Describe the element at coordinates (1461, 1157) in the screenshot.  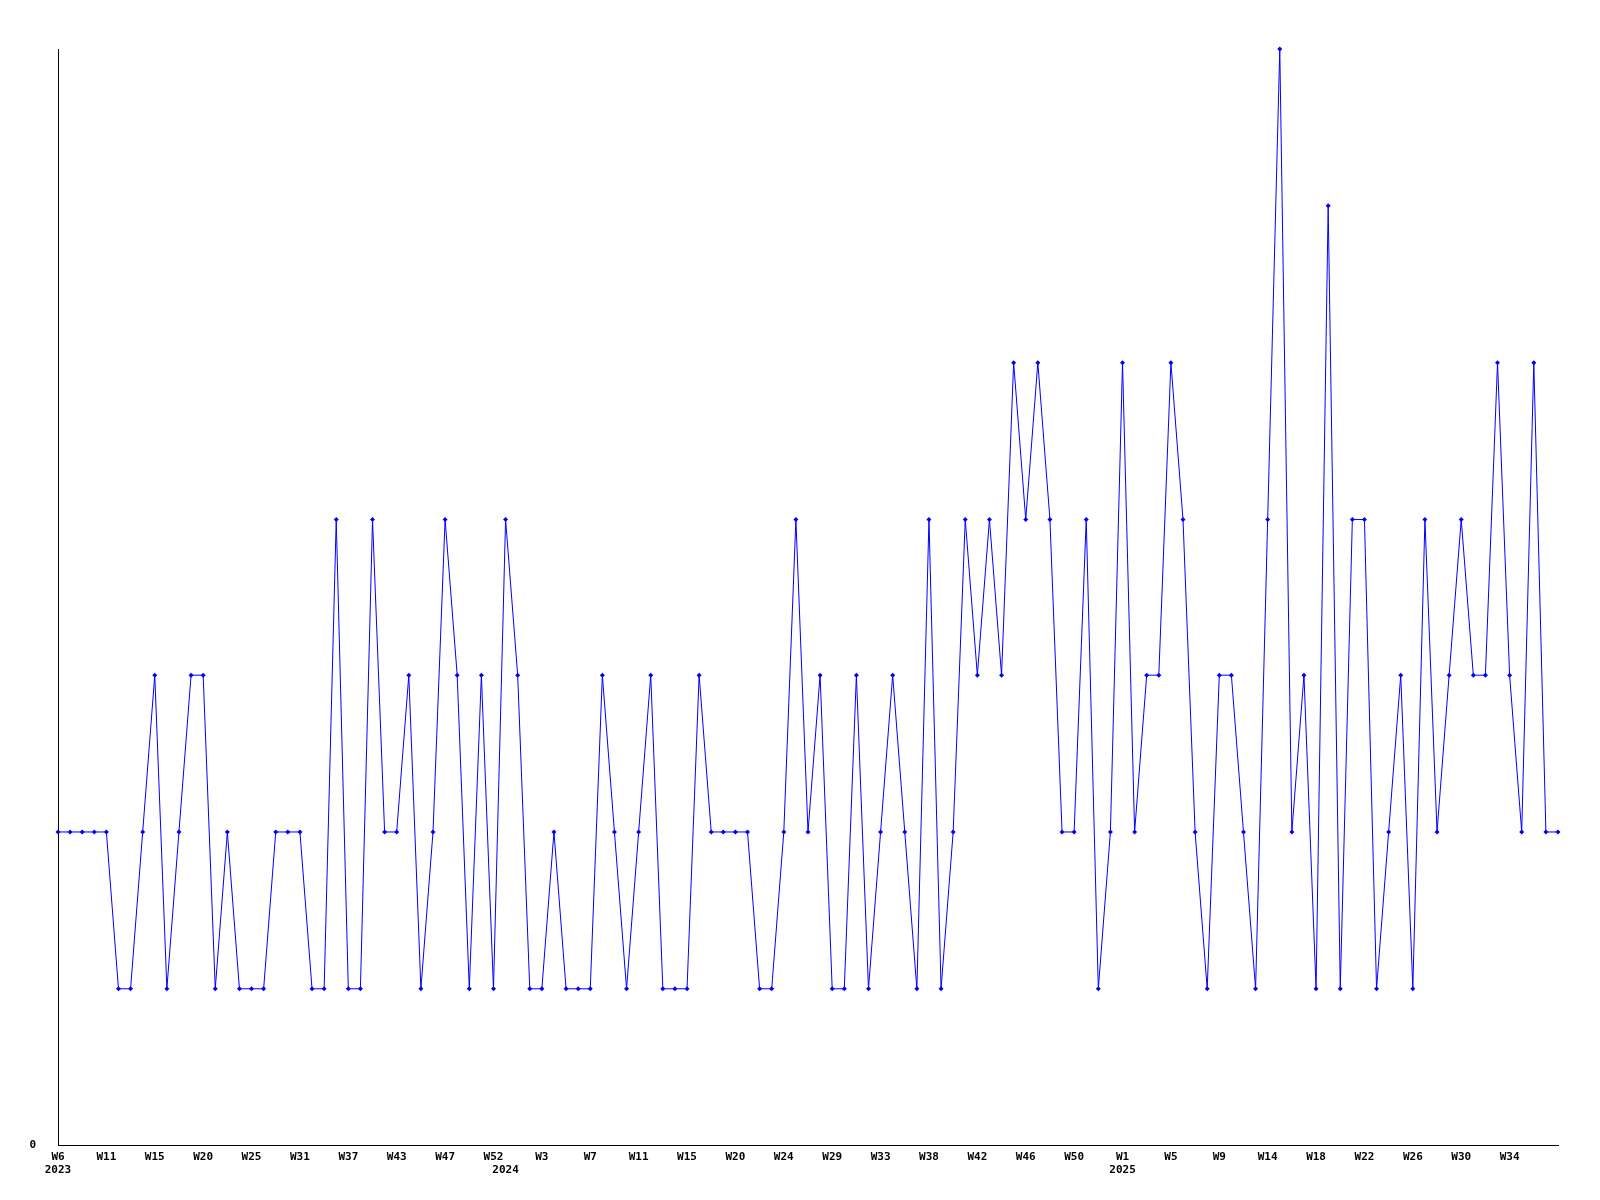
I see `x-tick-label: W30` at that location.